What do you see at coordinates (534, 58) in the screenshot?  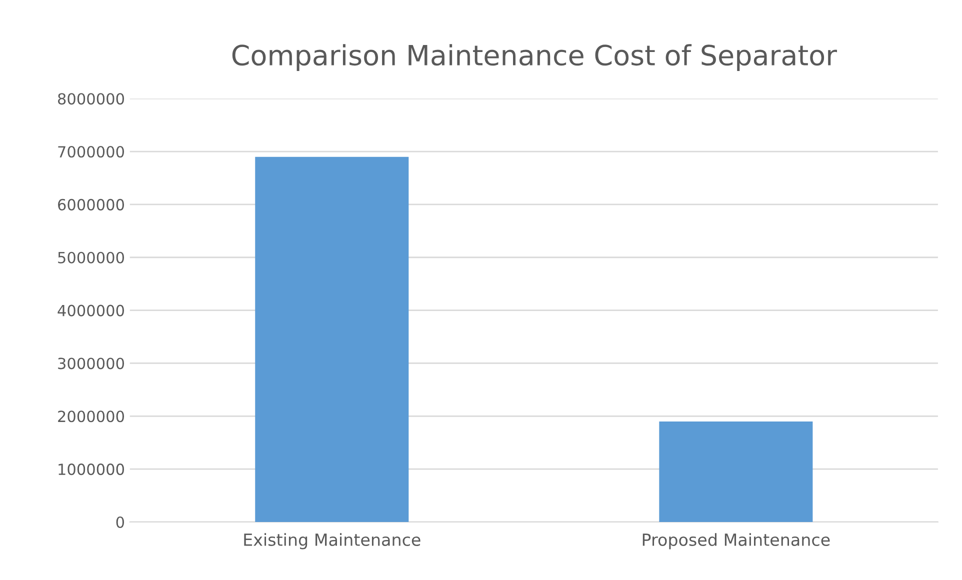 I see `chart-title: Comparison Maintenance Cost of Separator` at bounding box center [534, 58].